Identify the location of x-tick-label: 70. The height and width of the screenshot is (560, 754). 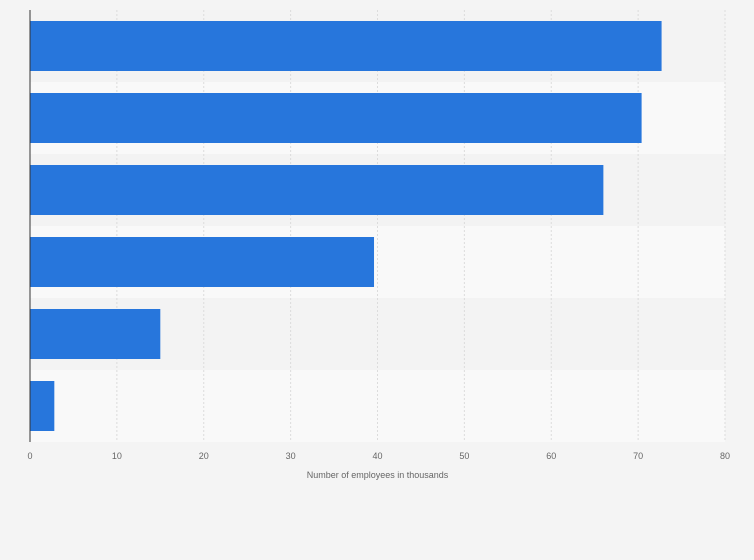
(638, 456).